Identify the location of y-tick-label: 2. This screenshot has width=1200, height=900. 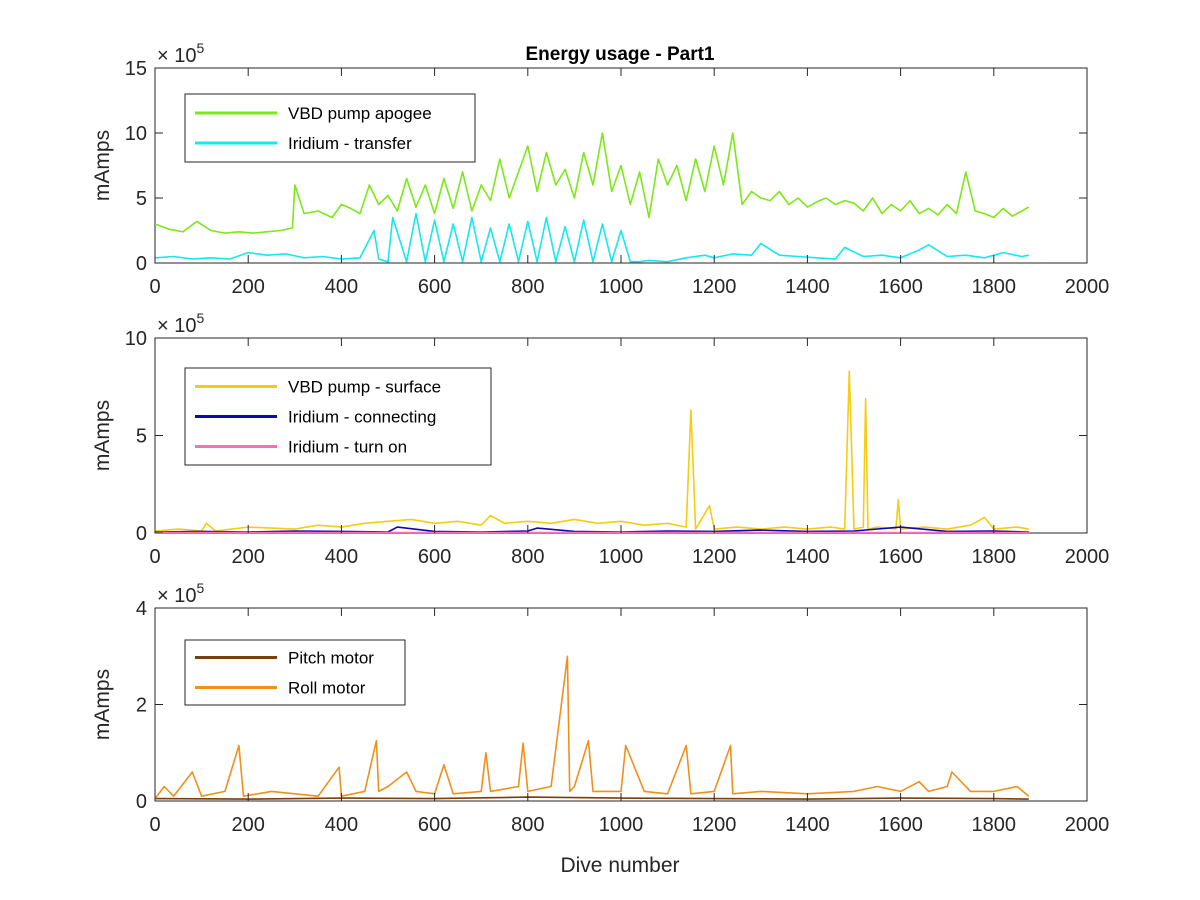
(141, 706).